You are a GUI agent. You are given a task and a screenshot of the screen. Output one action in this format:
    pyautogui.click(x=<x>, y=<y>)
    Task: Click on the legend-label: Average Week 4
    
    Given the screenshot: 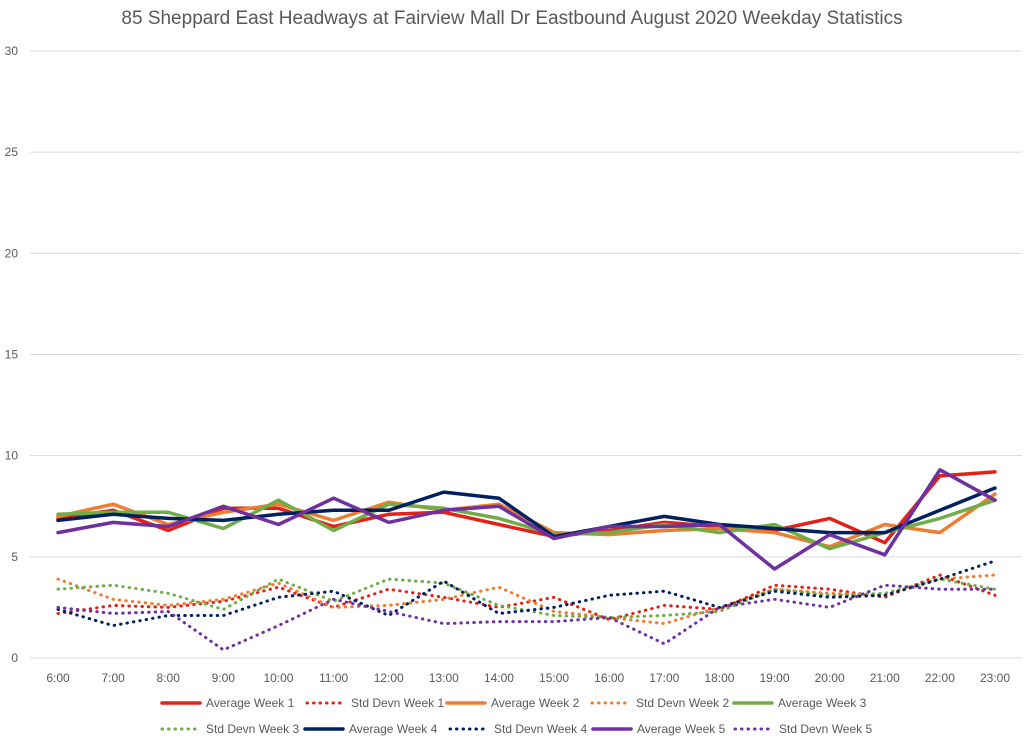 What is the action you would take?
    pyautogui.click(x=393, y=729)
    